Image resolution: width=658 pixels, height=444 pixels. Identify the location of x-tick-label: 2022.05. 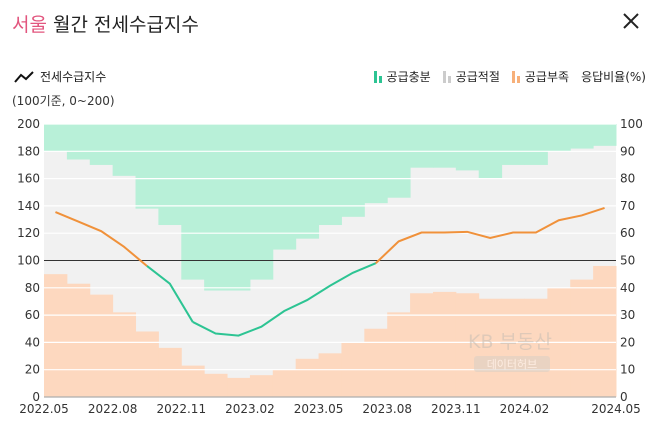
(44, 409).